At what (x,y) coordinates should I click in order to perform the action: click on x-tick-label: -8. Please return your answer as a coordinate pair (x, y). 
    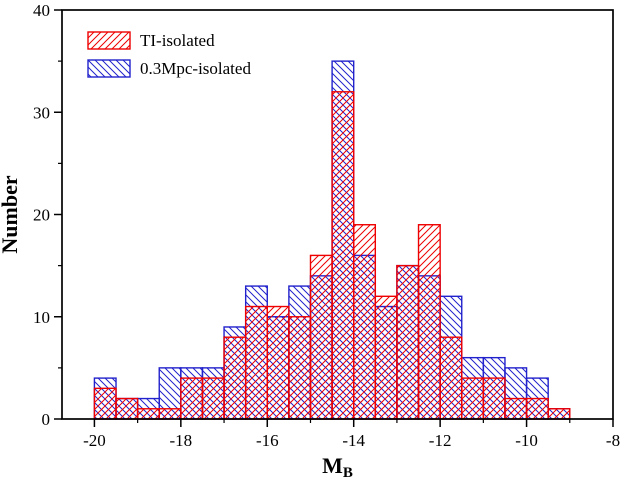
    Looking at the image, I should click on (613, 440).